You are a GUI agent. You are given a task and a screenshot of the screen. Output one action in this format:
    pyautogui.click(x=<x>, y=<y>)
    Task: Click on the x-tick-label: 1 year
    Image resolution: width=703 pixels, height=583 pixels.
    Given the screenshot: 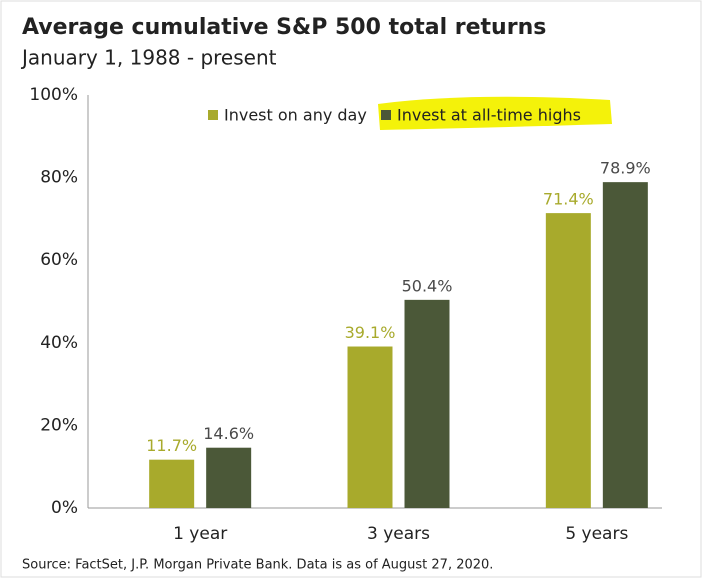 What is the action you would take?
    pyautogui.click(x=200, y=534)
    